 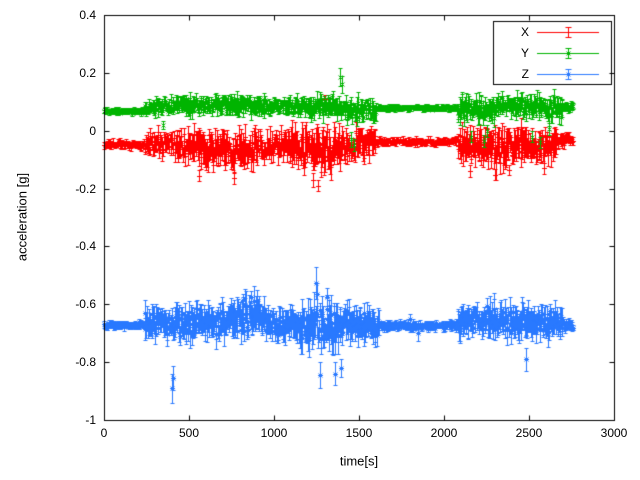 What do you see at coordinates (189, 433) in the screenshot?
I see `x-tick-label: 500` at bounding box center [189, 433].